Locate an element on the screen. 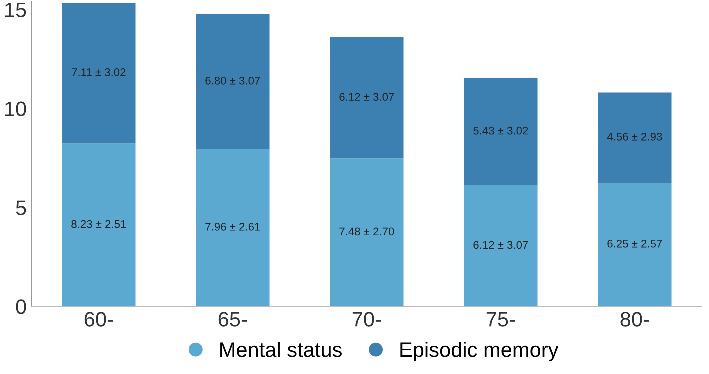 Image resolution: width=709 pixels, height=374 pixels. y-tick-label: 0 is located at coordinates (21, 307).